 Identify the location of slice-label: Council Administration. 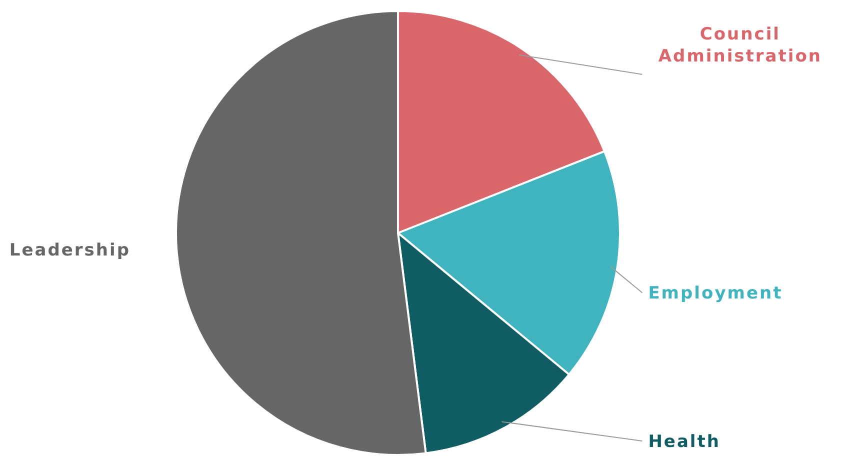
(740, 45).